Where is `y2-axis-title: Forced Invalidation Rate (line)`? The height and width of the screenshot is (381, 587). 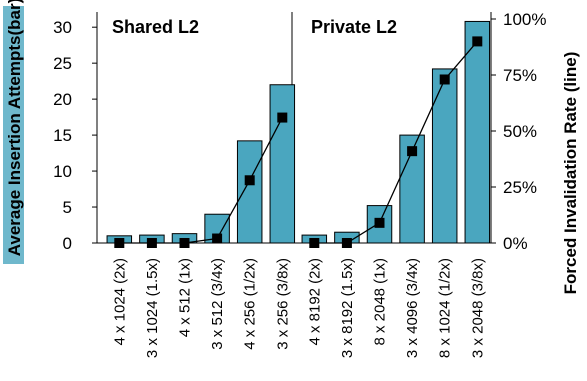
y2-axis-title: Forced Invalidation Rate (line) is located at coordinates (570, 173).